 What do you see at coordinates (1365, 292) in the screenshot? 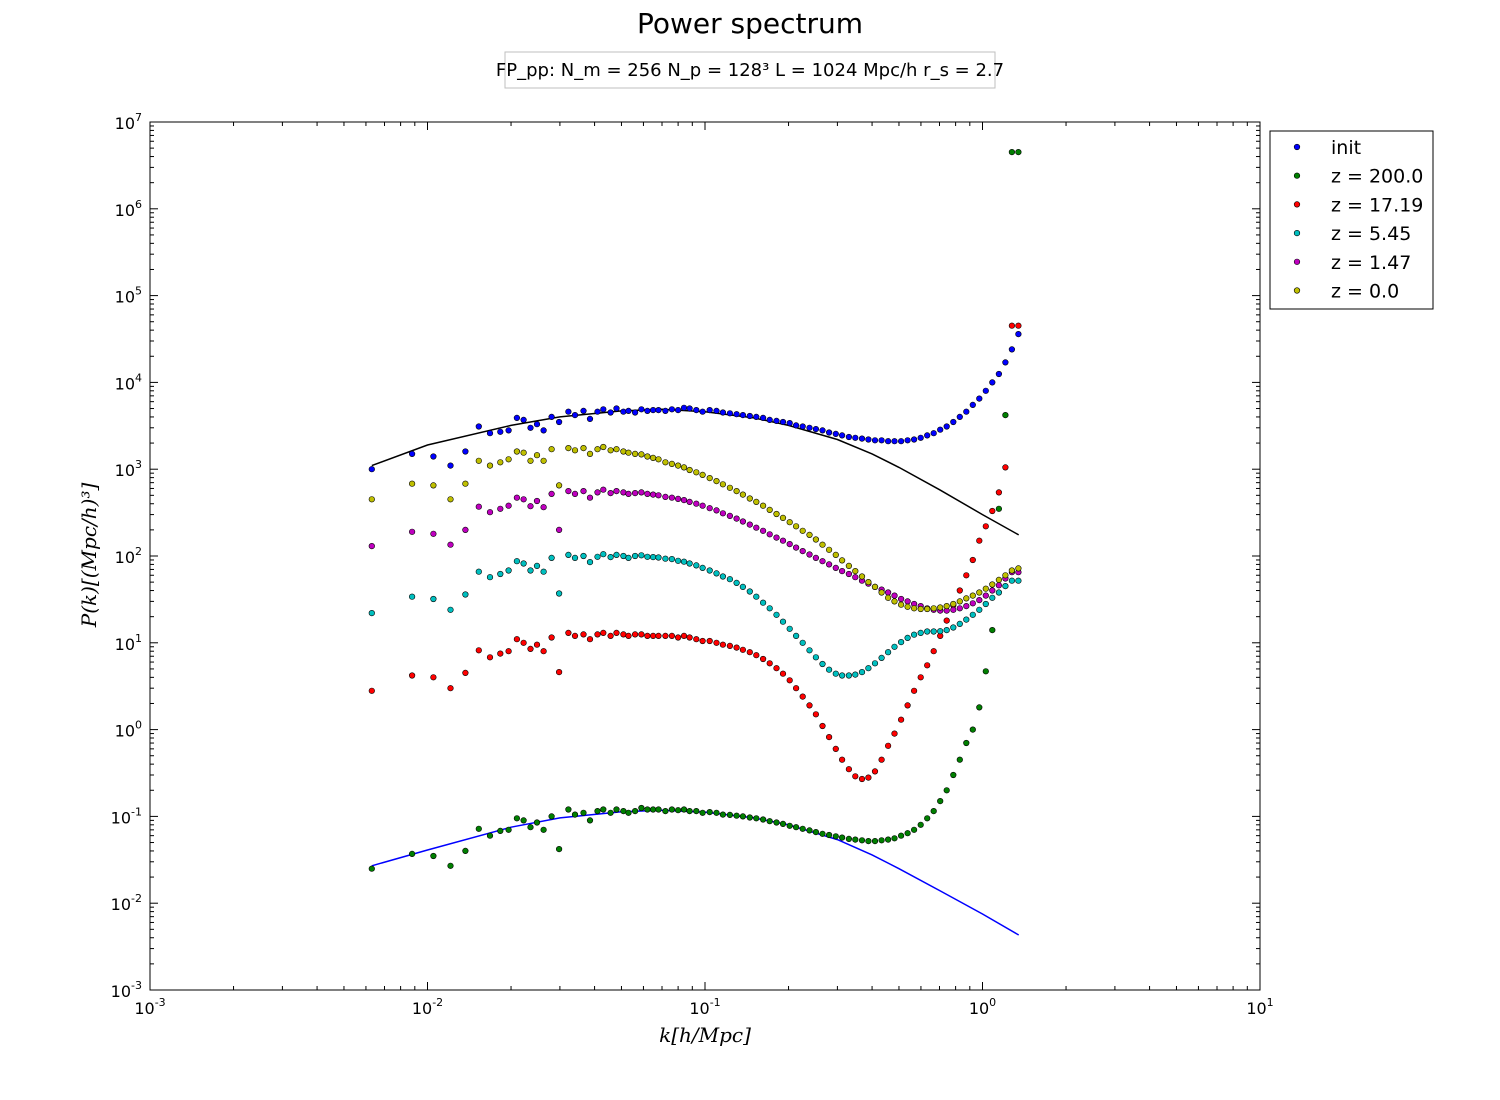
I see `legend-label: z = 0.0` at bounding box center [1365, 292].